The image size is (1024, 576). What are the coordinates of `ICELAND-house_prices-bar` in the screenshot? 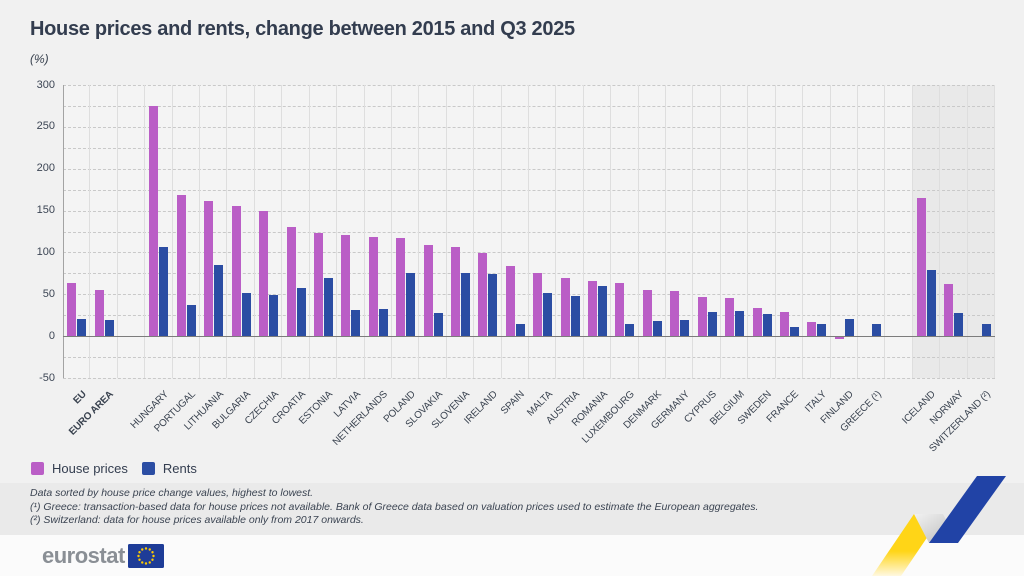 It's located at (921, 267).